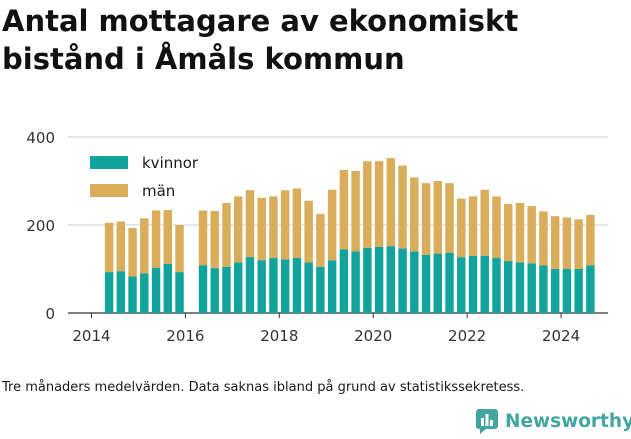 This screenshot has width=631, height=439. Describe the element at coordinates (170, 163) in the screenshot. I see `legend-label-kvinnor: kvinnor` at that location.